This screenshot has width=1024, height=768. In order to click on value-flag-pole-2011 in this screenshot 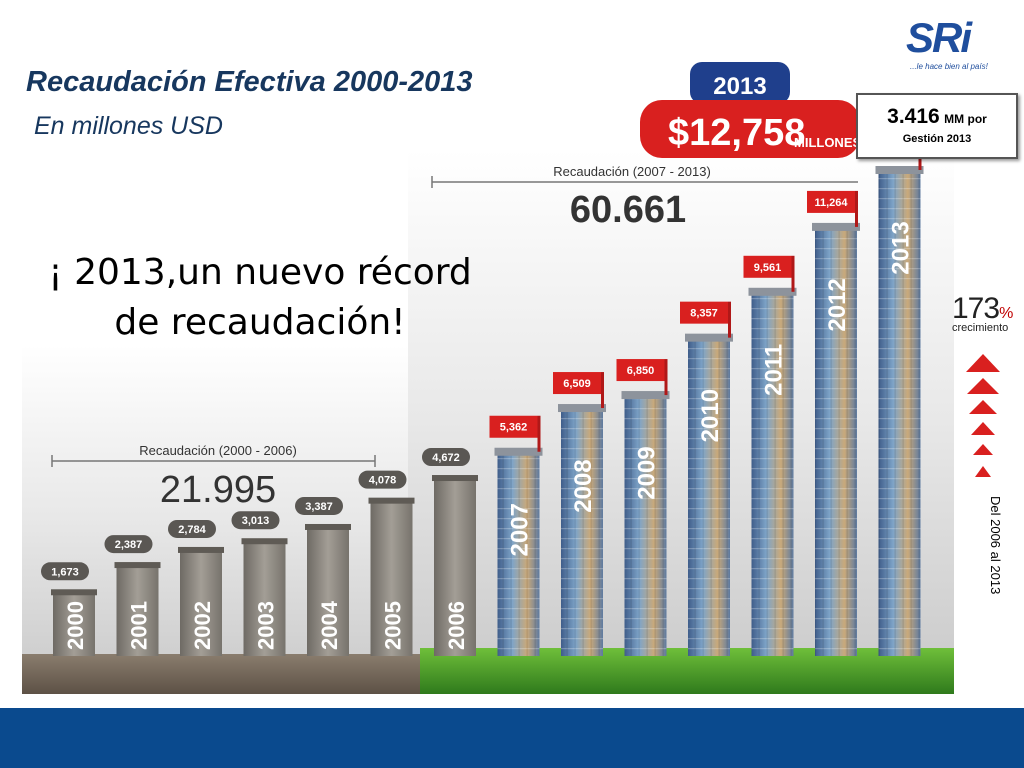, I will do `click(793, 273)`.